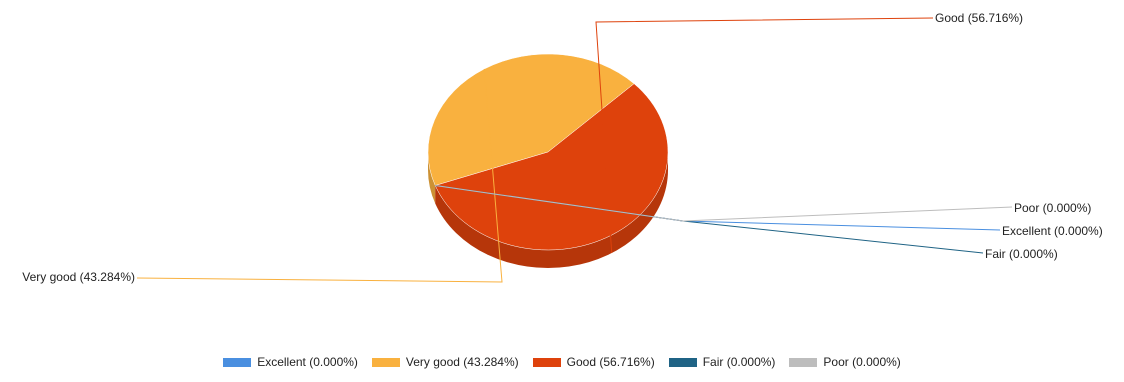 This screenshot has width=1124, height=382. What do you see at coordinates (1052, 231) in the screenshot?
I see `slice-label-excellent: Excellent (0.000%)` at bounding box center [1052, 231].